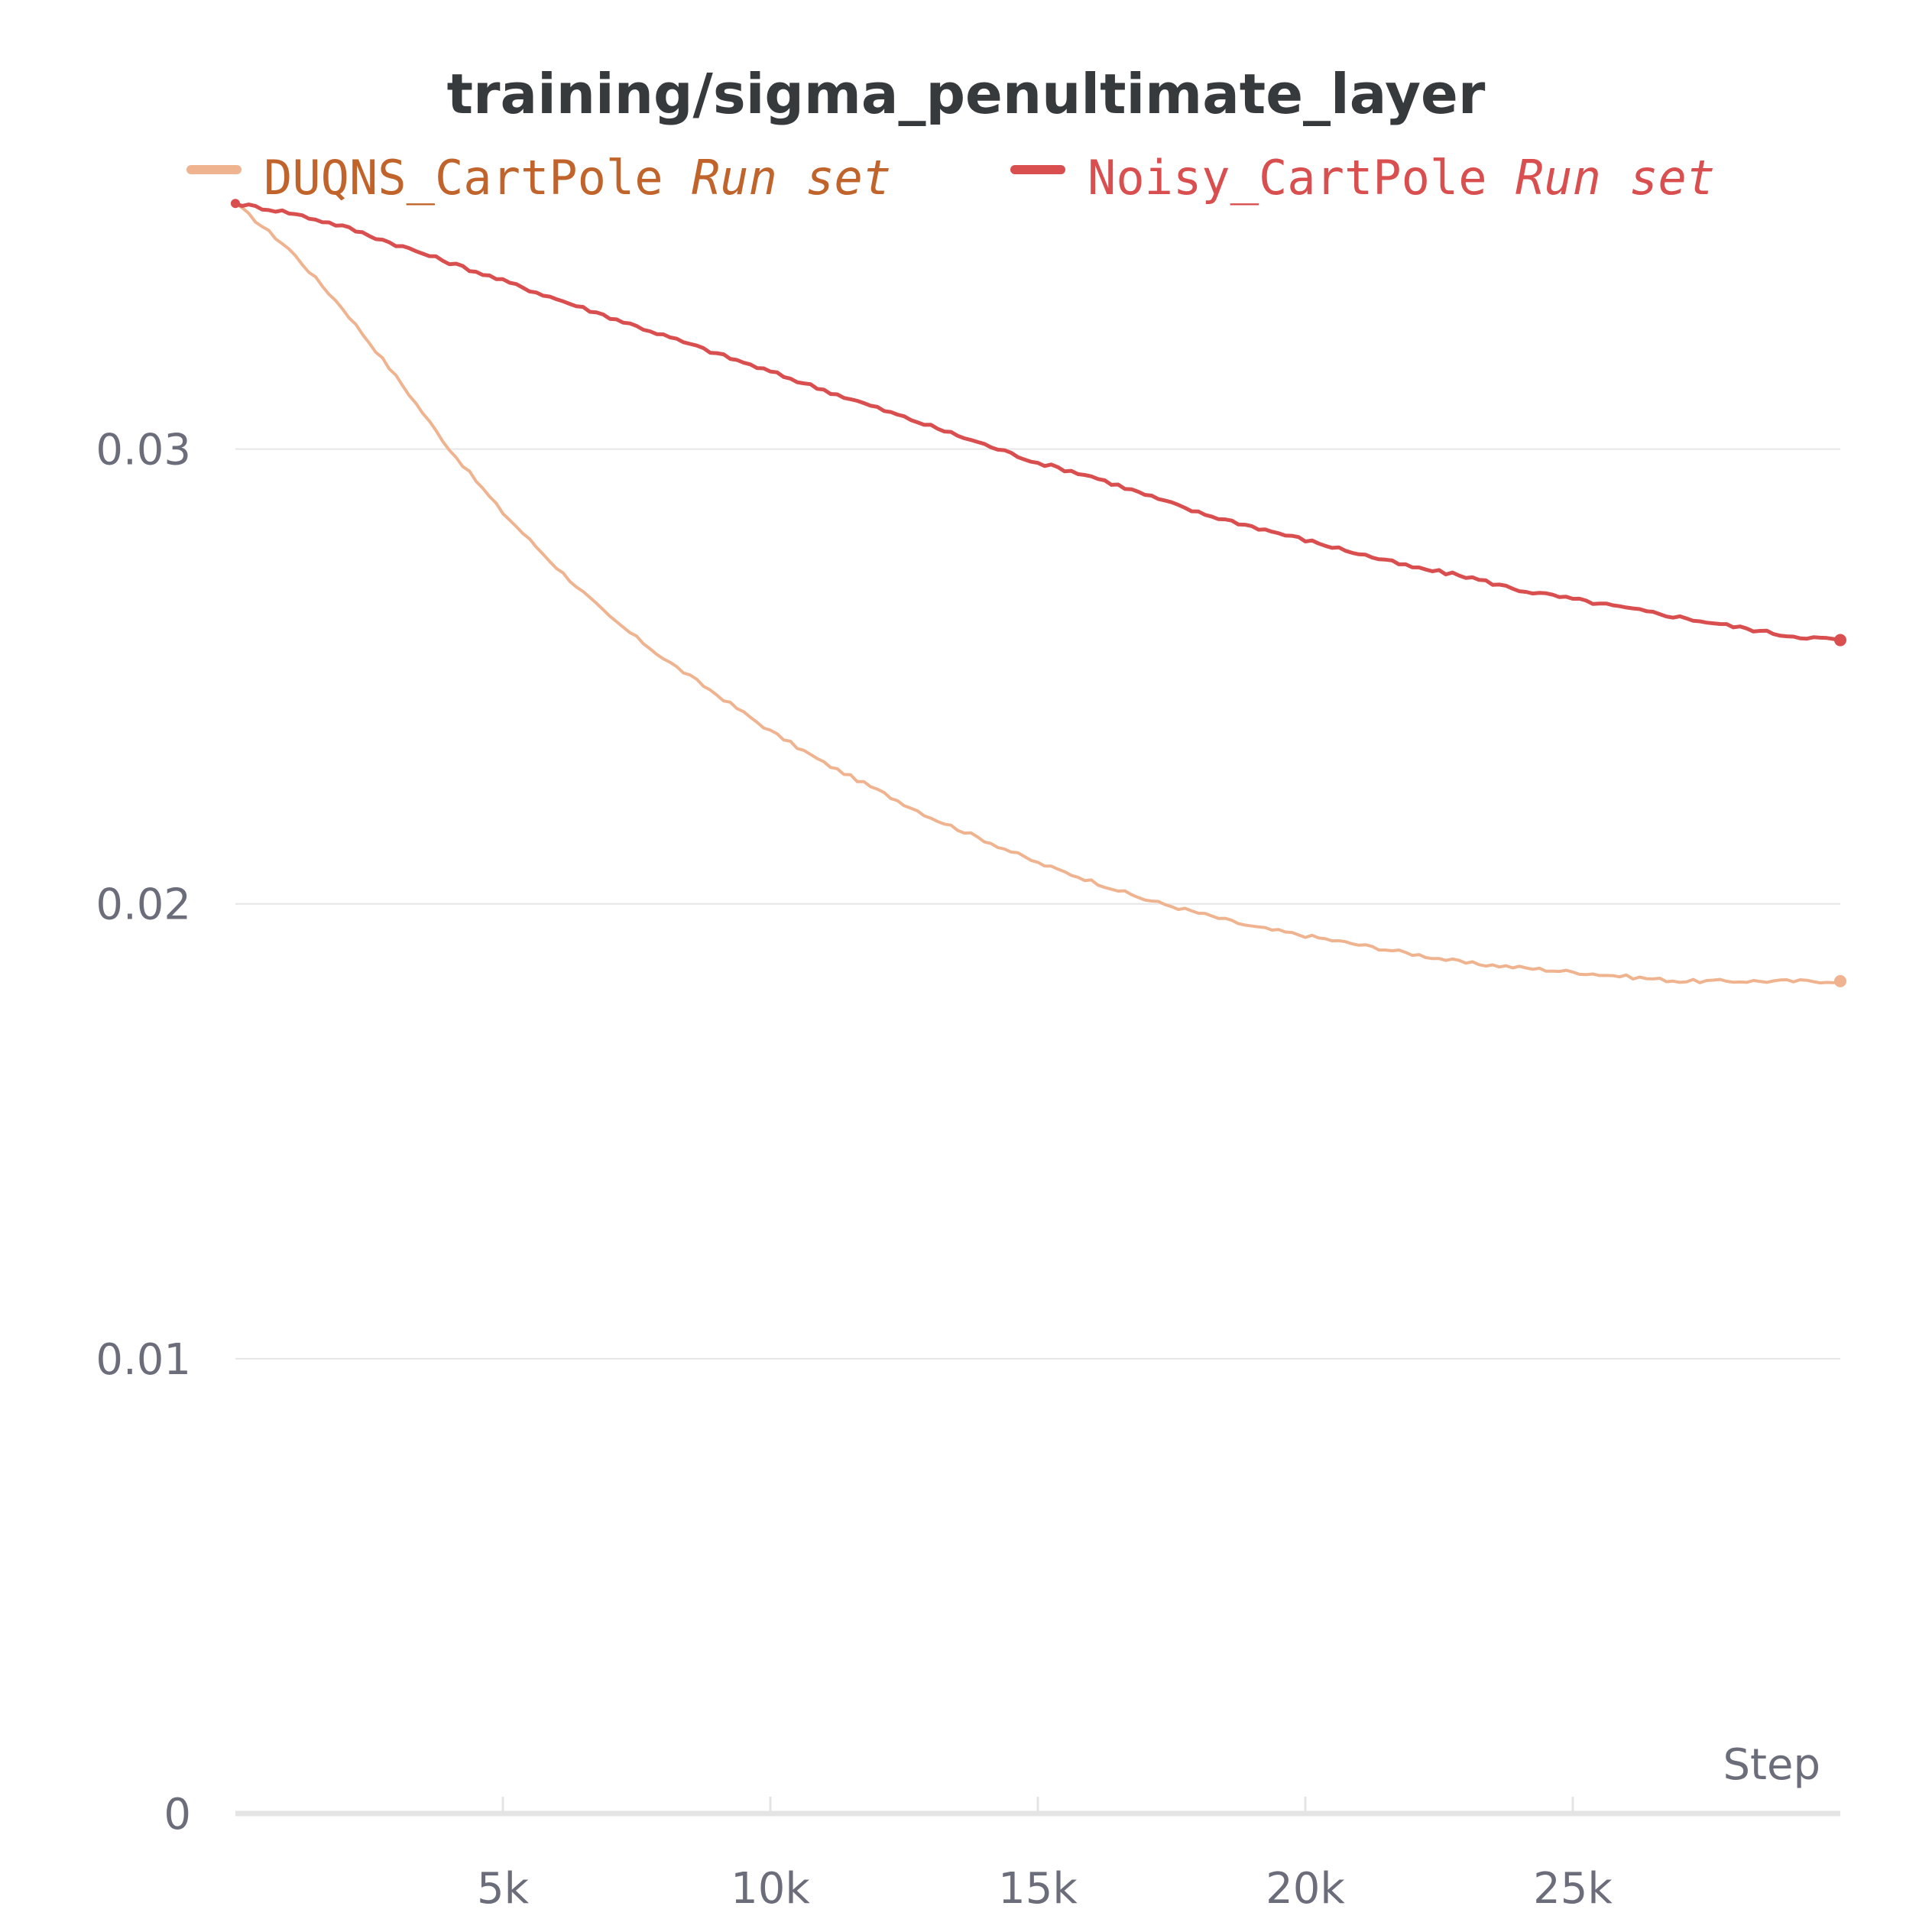 The width and height of the screenshot is (1932, 1932). What do you see at coordinates (143, 451) in the screenshot?
I see `y-tick-label: 0.03` at bounding box center [143, 451].